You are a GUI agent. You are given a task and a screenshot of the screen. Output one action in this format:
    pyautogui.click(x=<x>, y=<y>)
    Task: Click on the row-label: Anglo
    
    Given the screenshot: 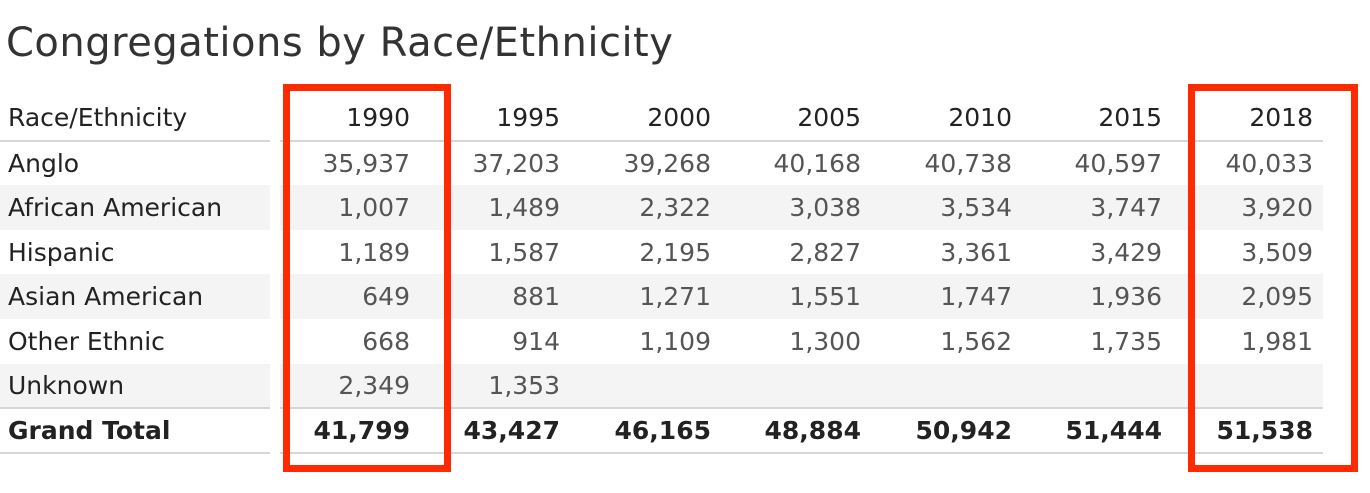 What is the action you would take?
    pyautogui.click(x=44, y=163)
    